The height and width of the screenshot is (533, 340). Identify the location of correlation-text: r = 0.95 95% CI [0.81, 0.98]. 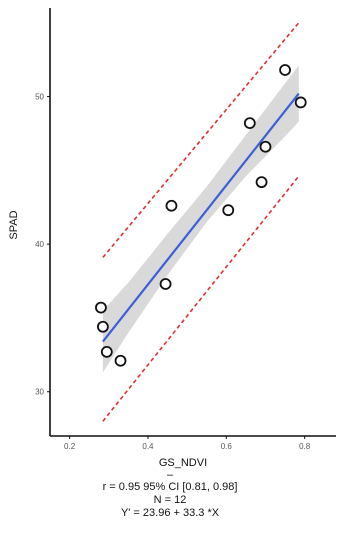
(170, 487).